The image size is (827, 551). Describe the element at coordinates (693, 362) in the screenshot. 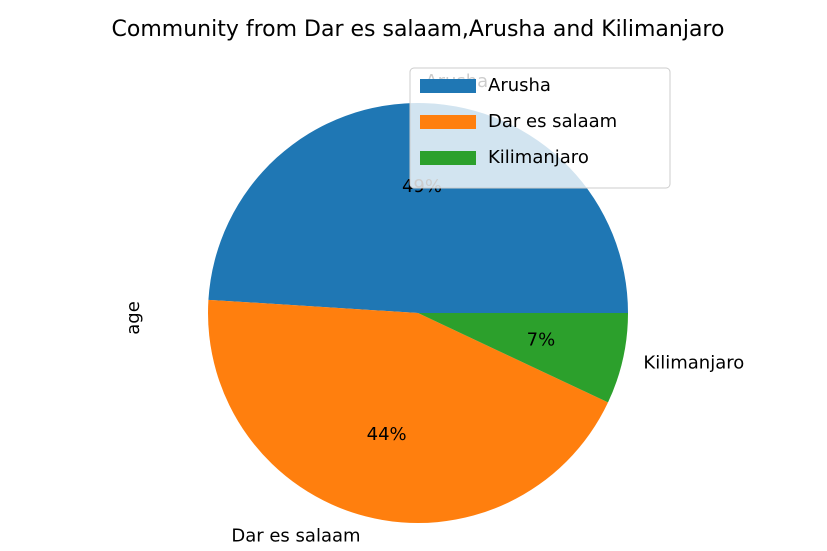

I see `slice-label: Kilimanjaro` at that location.